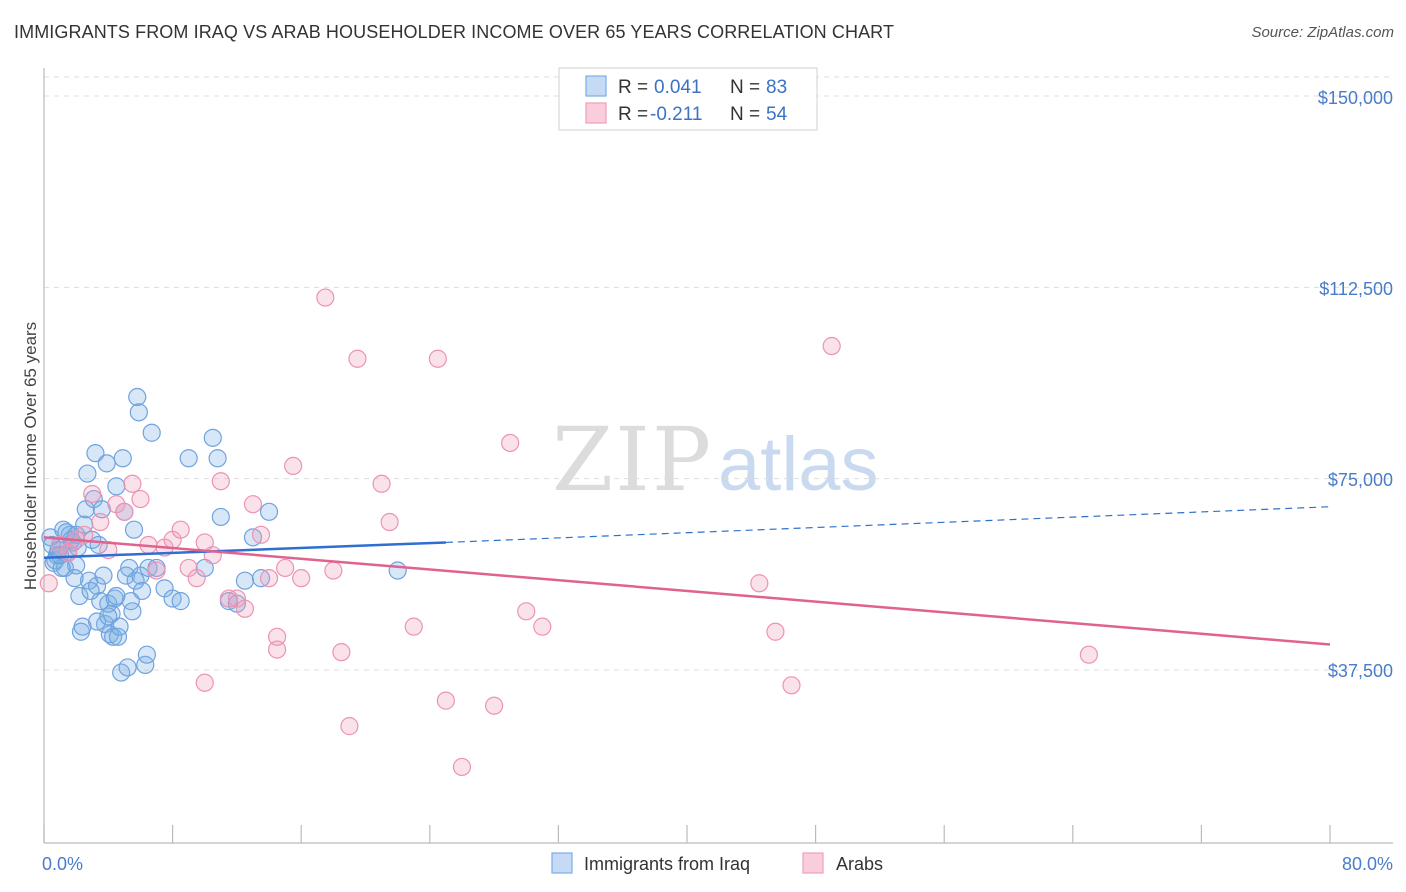  Describe the element at coordinates (30, 456) in the screenshot. I see `y-axis-label: Householder Income Over 65 years` at that location.